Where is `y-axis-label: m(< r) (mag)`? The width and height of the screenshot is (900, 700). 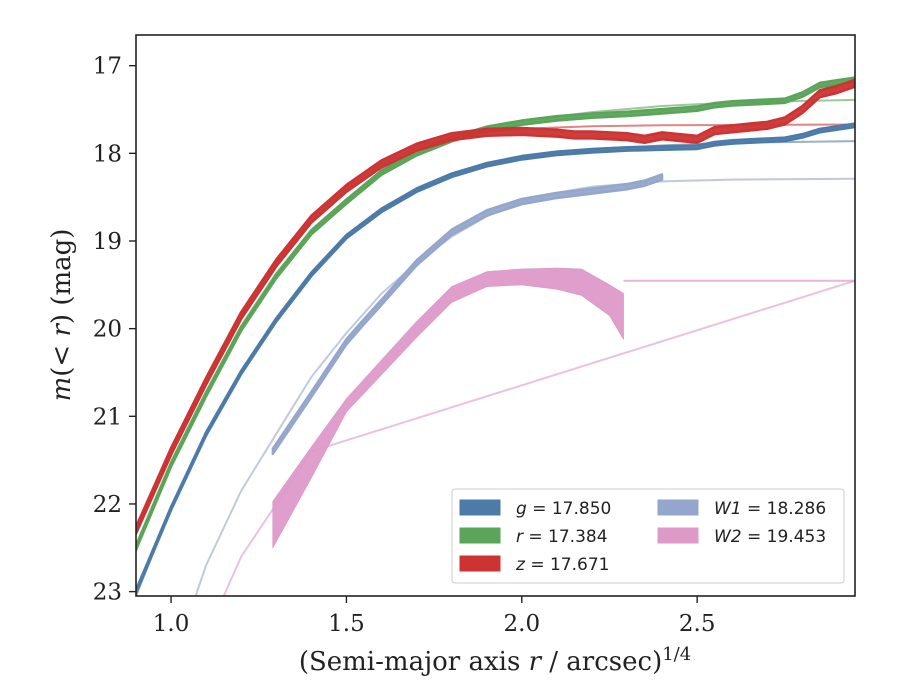 y-axis-label: m(< r) (mag) is located at coordinates (62, 315).